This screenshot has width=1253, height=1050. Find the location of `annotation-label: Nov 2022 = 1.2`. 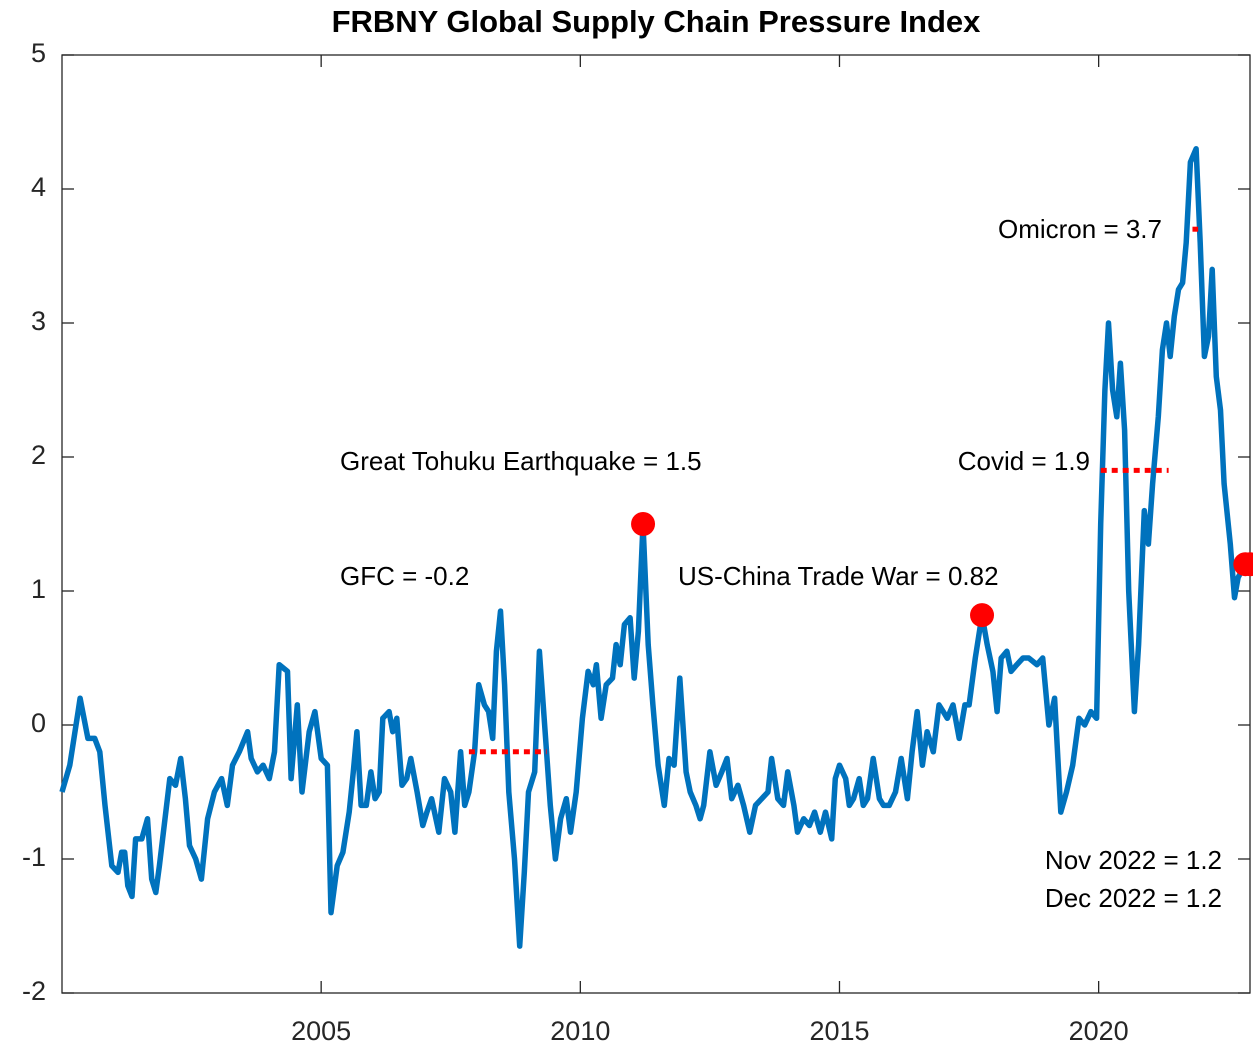

annotation-label: Nov 2022 = 1.2 is located at coordinates (1133, 860).